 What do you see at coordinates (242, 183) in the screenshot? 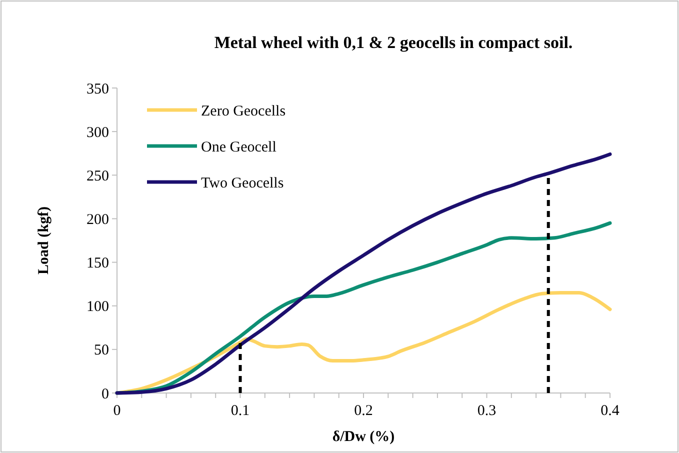
I see `legend-label: Two Geocells` at bounding box center [242, 183].